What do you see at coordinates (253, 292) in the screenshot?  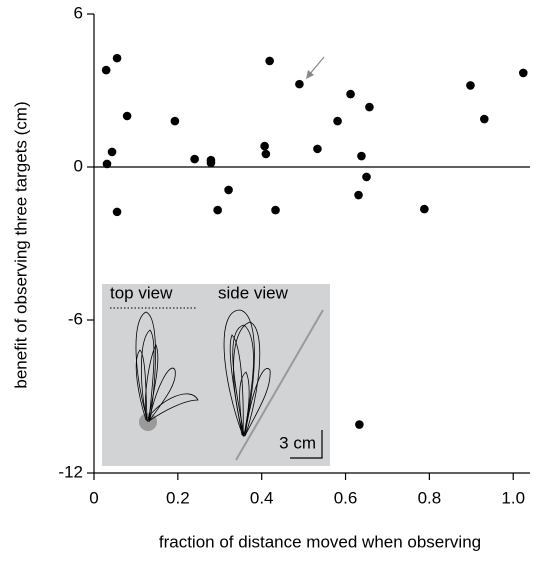 I see `inset-label: side view` at bounding box center [253, 292].